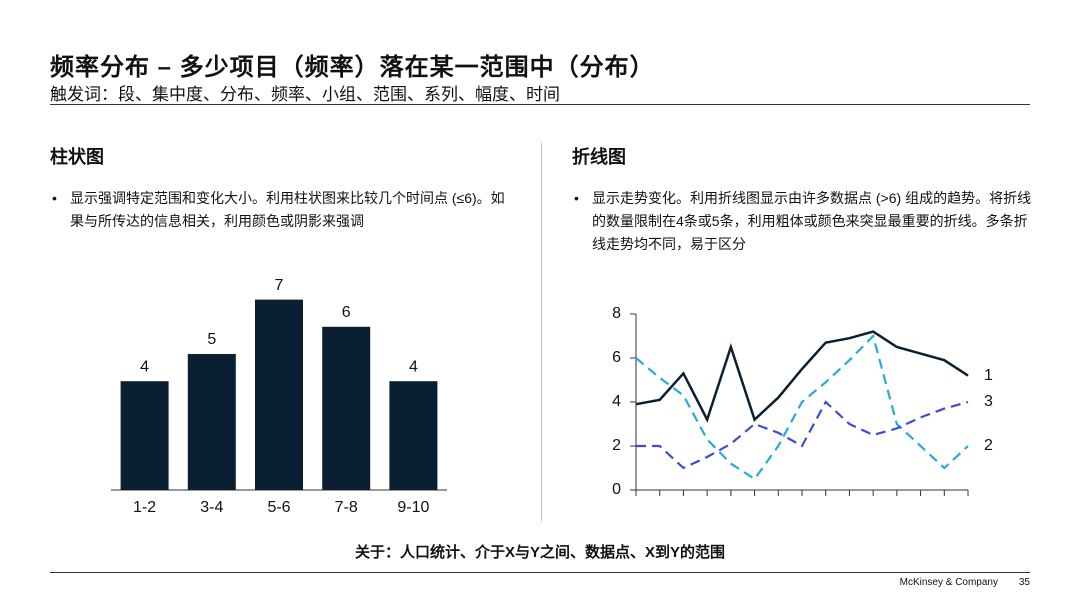 This screenshot has width=1080, height=608. I want to click on series-label: 1, so click(988, 375).